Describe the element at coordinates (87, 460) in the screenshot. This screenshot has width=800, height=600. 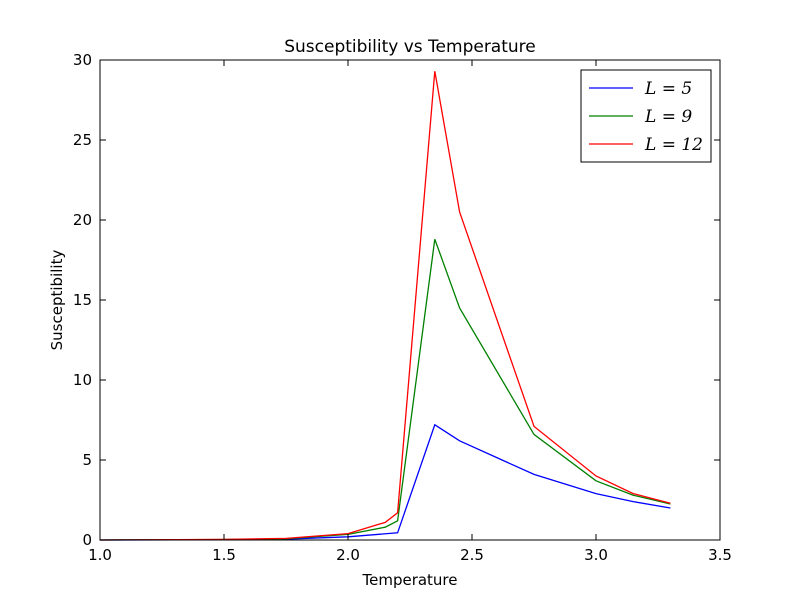
I see `y-tick-label: 5` at that location.